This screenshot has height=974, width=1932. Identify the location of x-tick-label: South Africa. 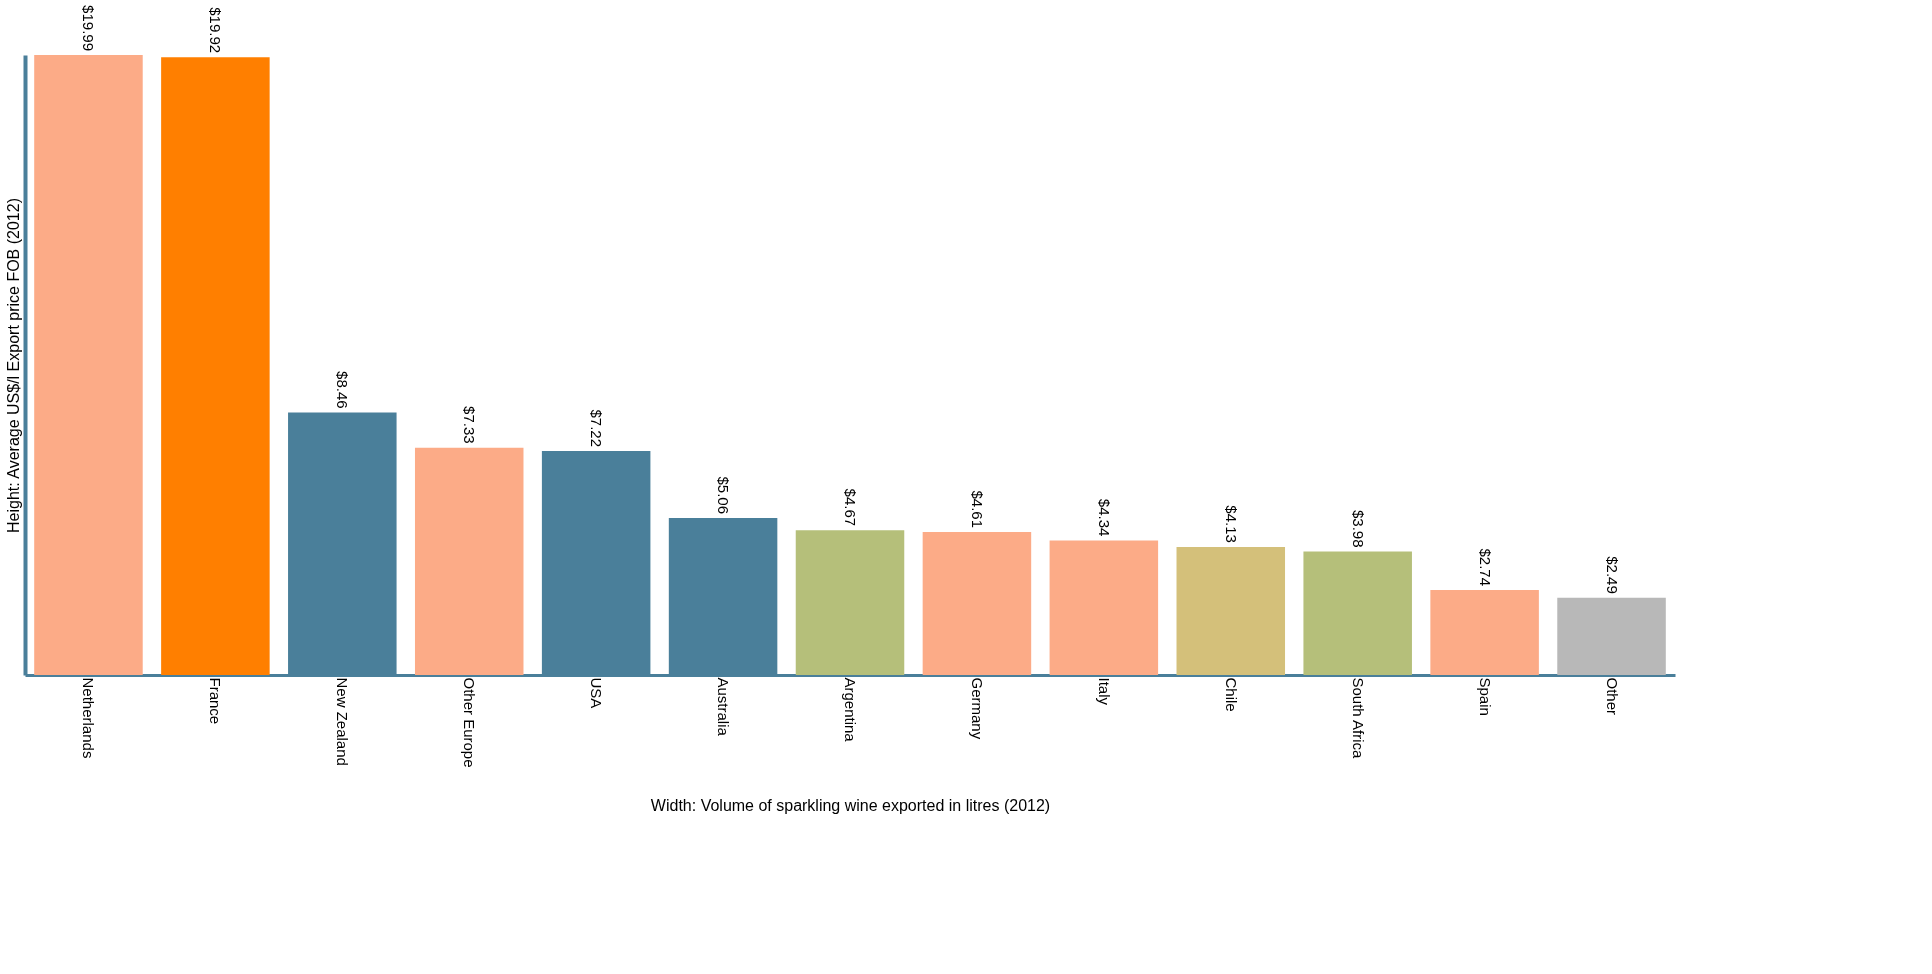
(1358, 718).